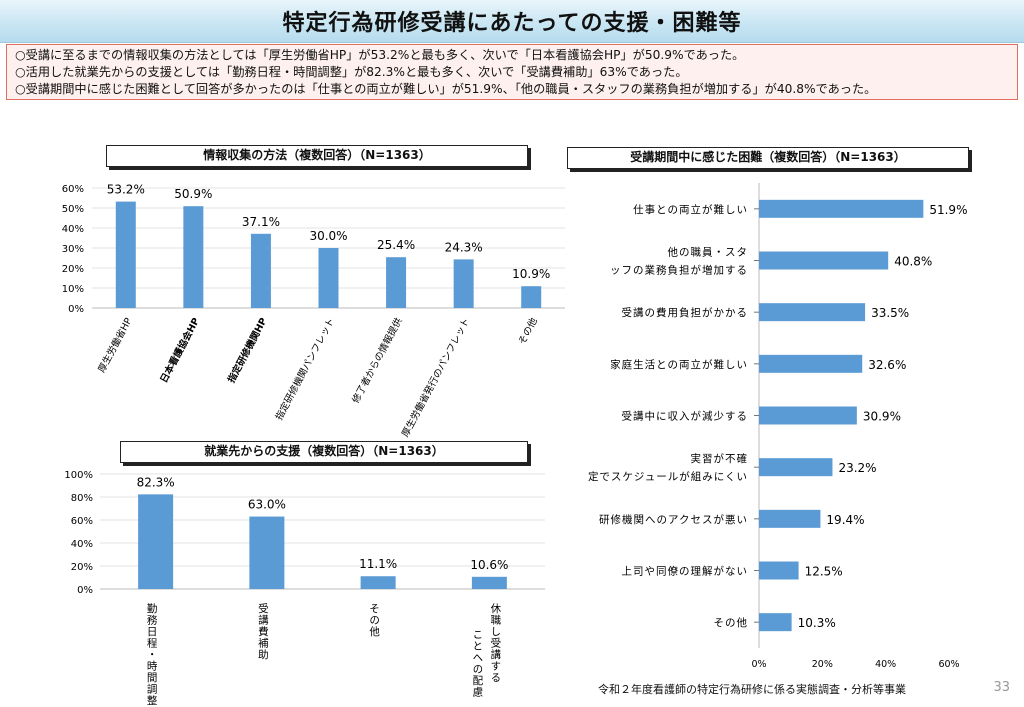 This screenshot has height=707, width=1024. I want to click on chart3-category-label: 上司や同僚の理解がない, so click(685, 571).